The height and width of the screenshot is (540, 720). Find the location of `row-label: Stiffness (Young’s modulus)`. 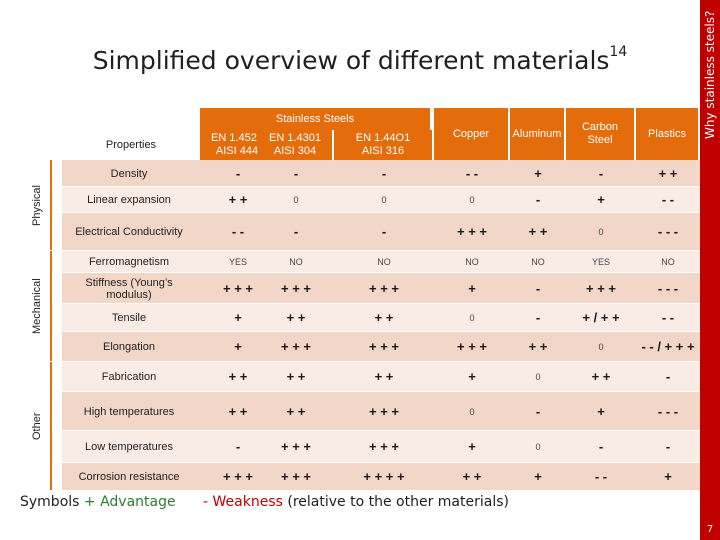

row-label: Stiffness (Young’s modulus) is located at coordinates (129, 288).